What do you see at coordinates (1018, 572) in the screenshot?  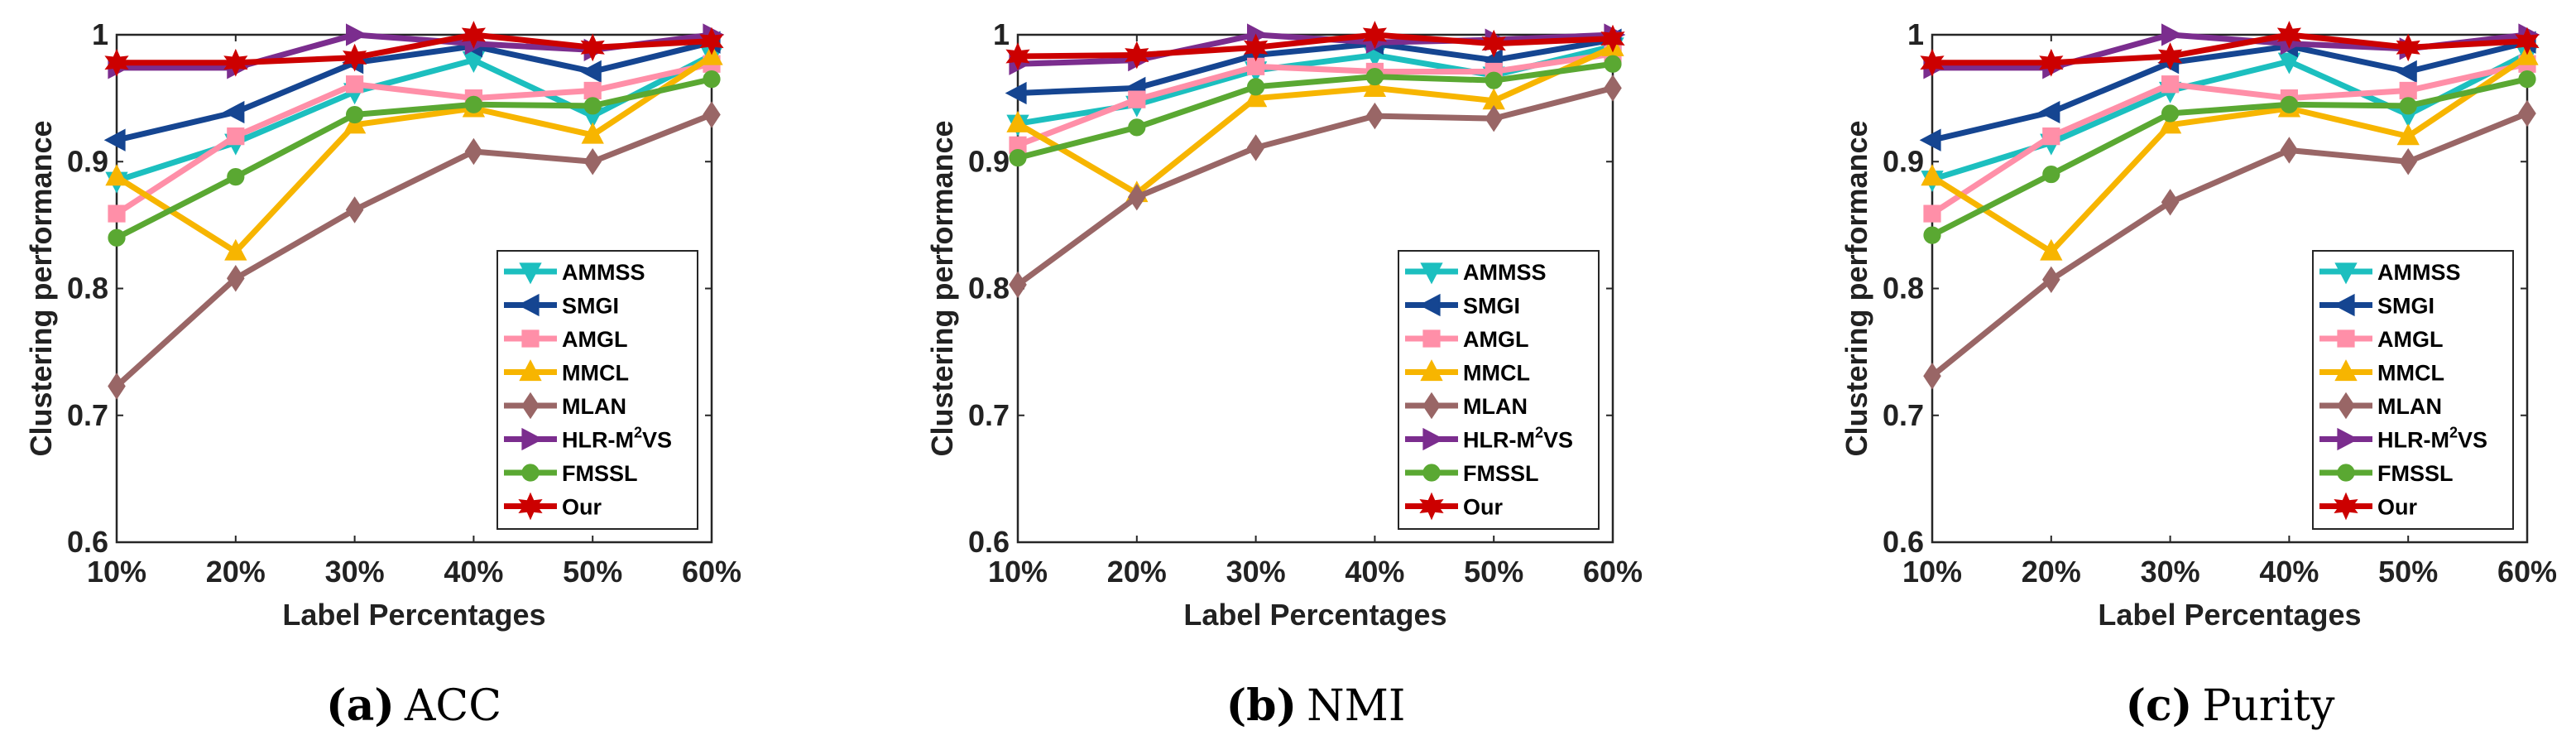 I see `x-tick-label: 10%` at bounding box center [1018, 572].